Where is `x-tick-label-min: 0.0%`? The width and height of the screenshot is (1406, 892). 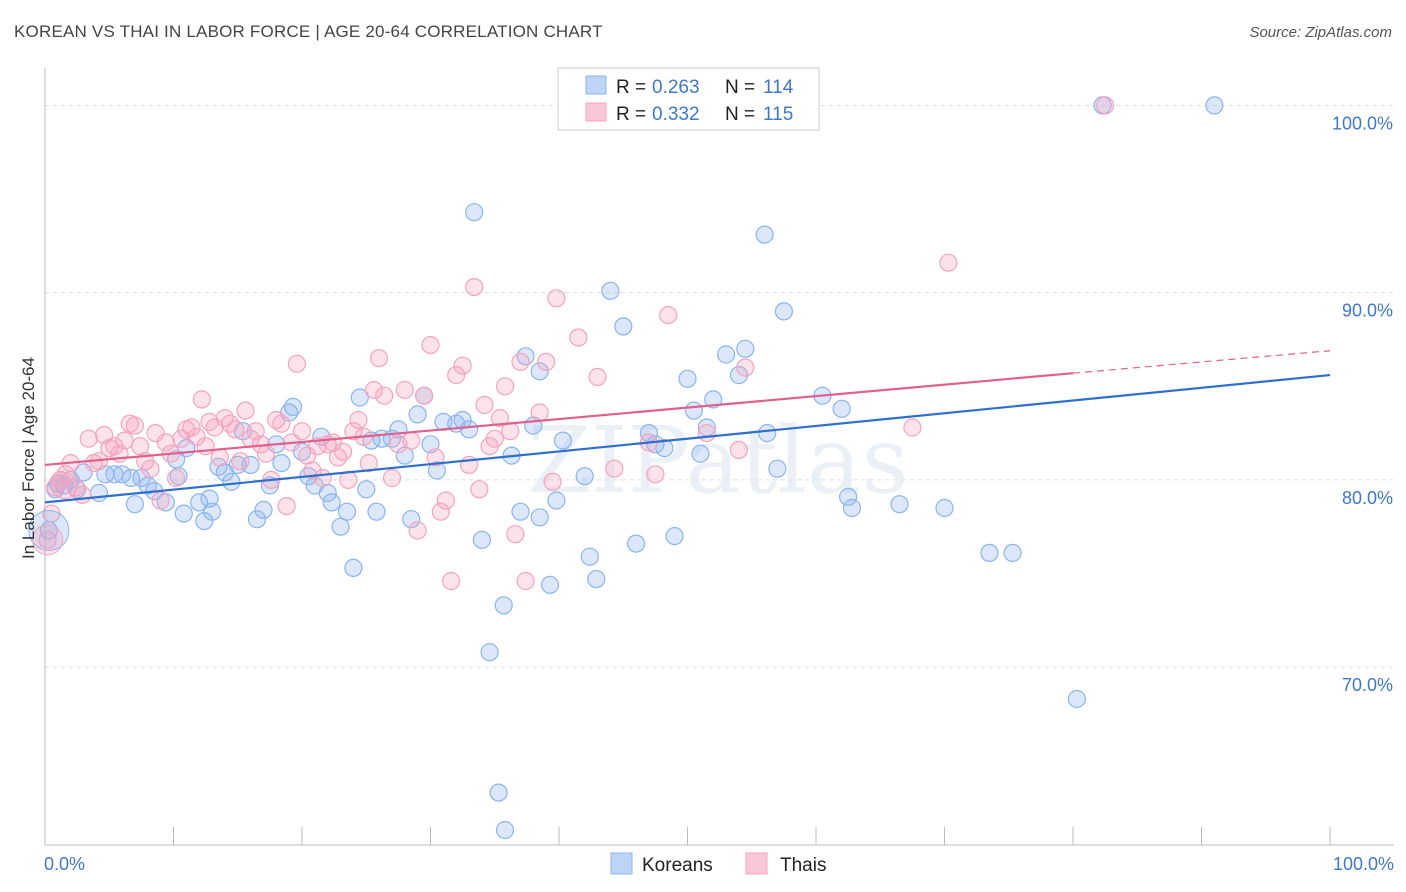 x-tick-label-min: 0.0% is located at coordinates (64, 864).